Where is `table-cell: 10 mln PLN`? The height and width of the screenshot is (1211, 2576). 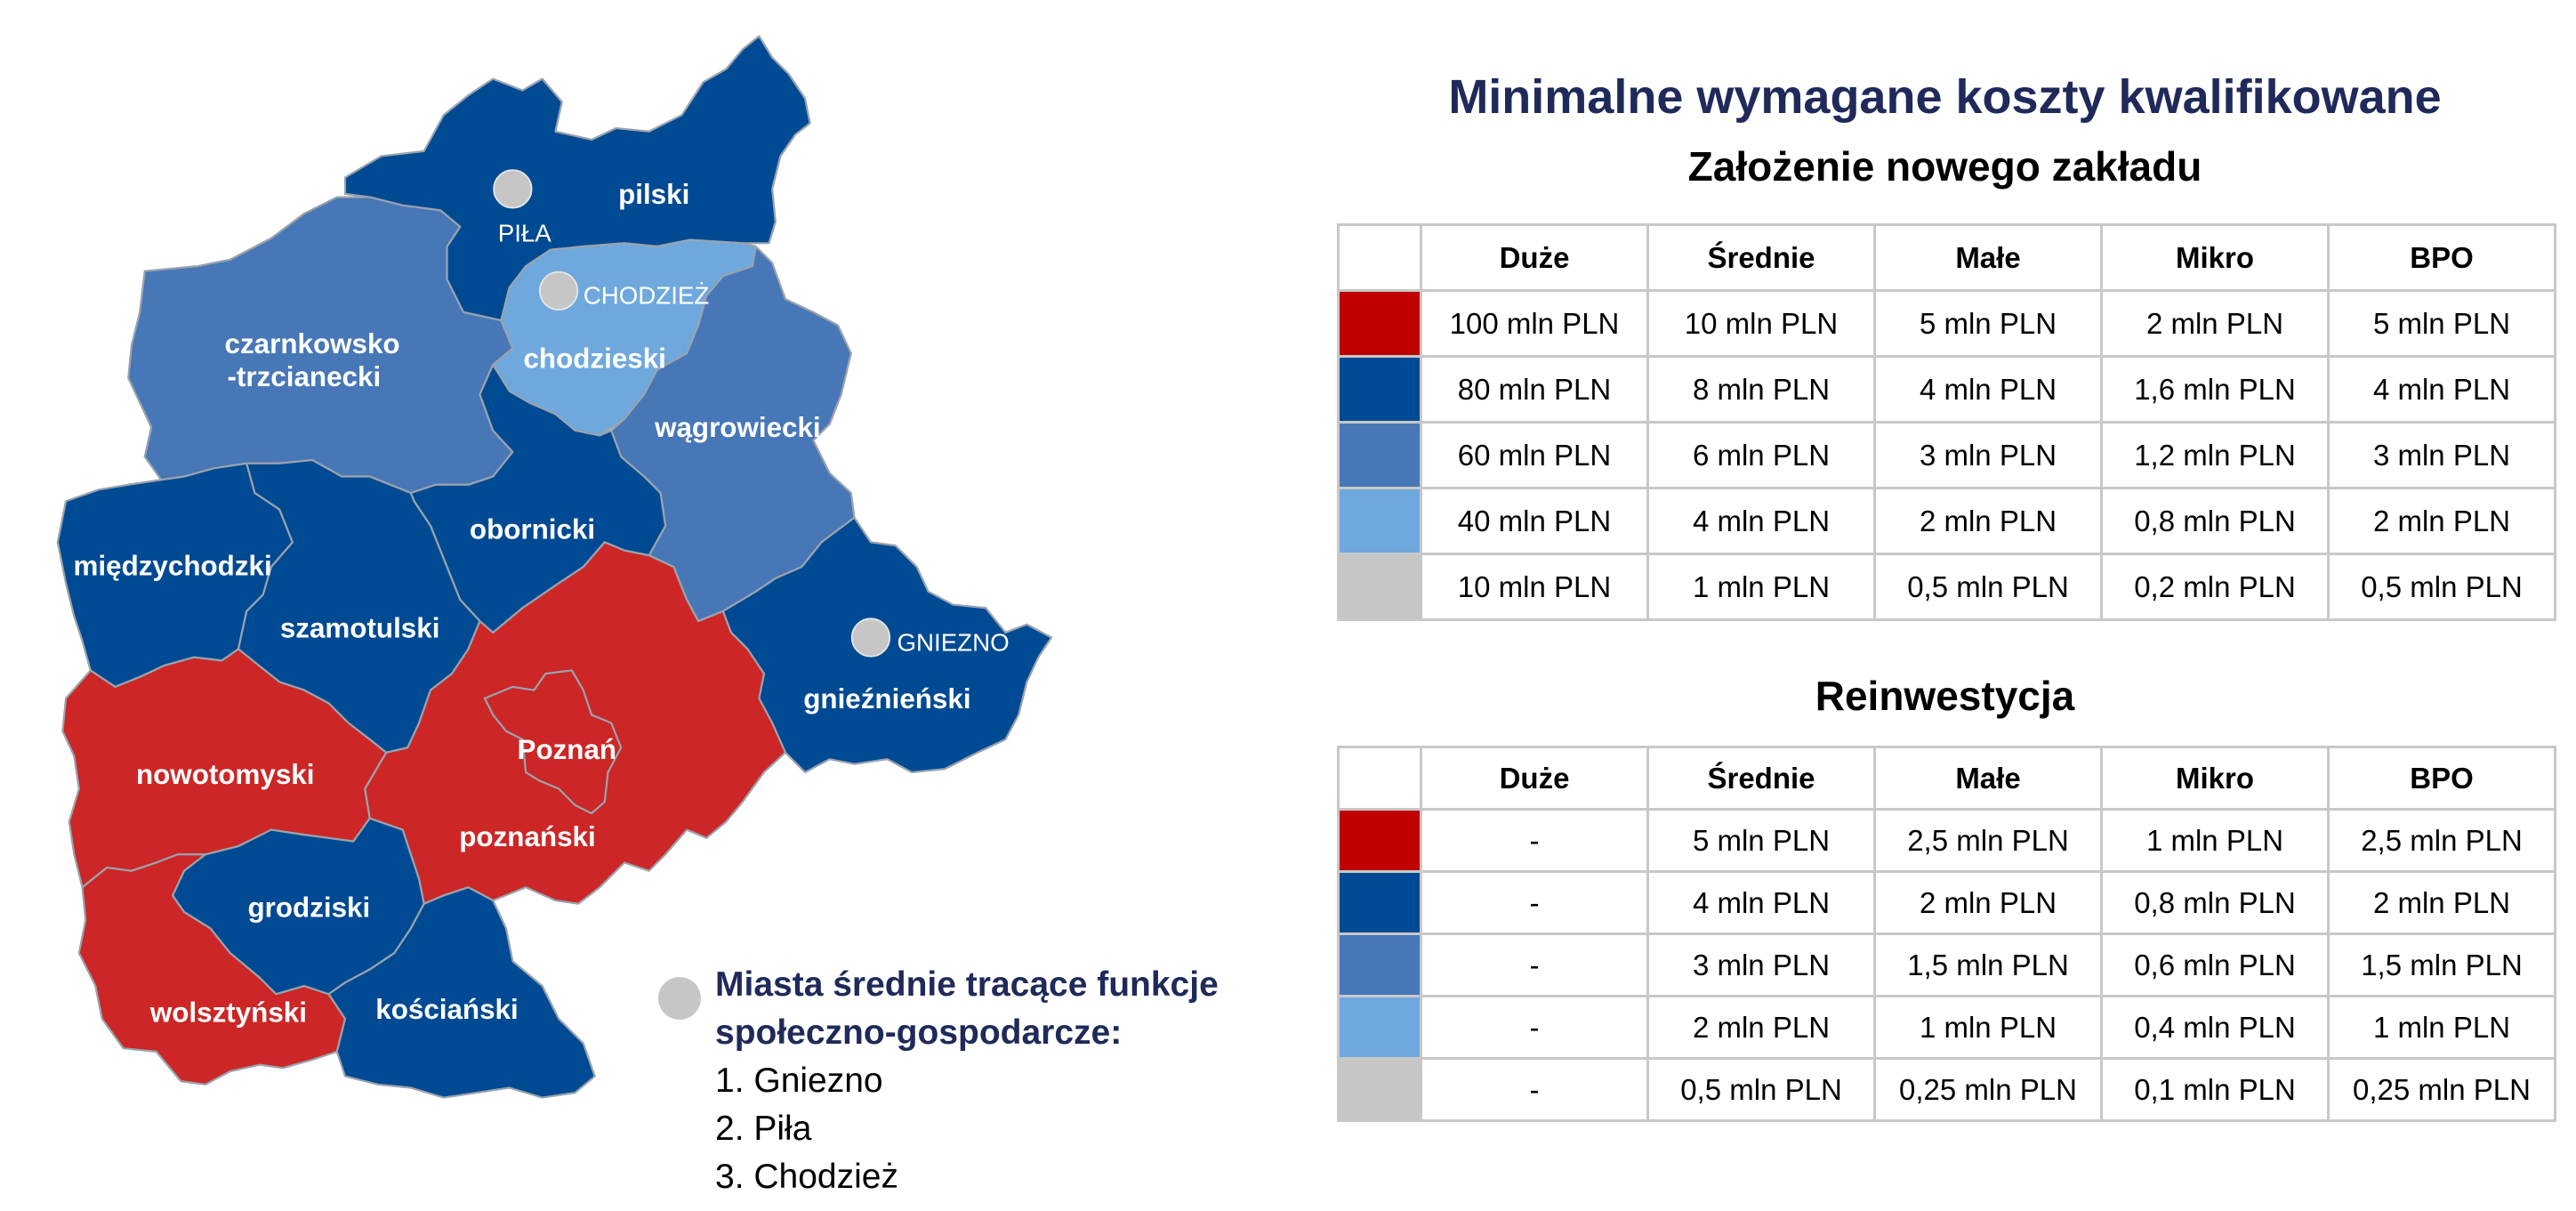 table-cell: 10 mln PLN is located at coordinates (1761, 323).